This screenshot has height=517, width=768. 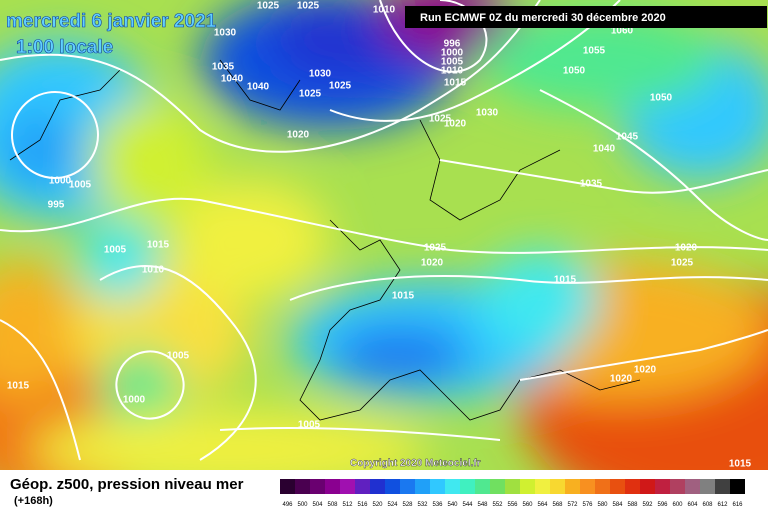 I want to click on scale-label: 500, so click(x=302, y=505).